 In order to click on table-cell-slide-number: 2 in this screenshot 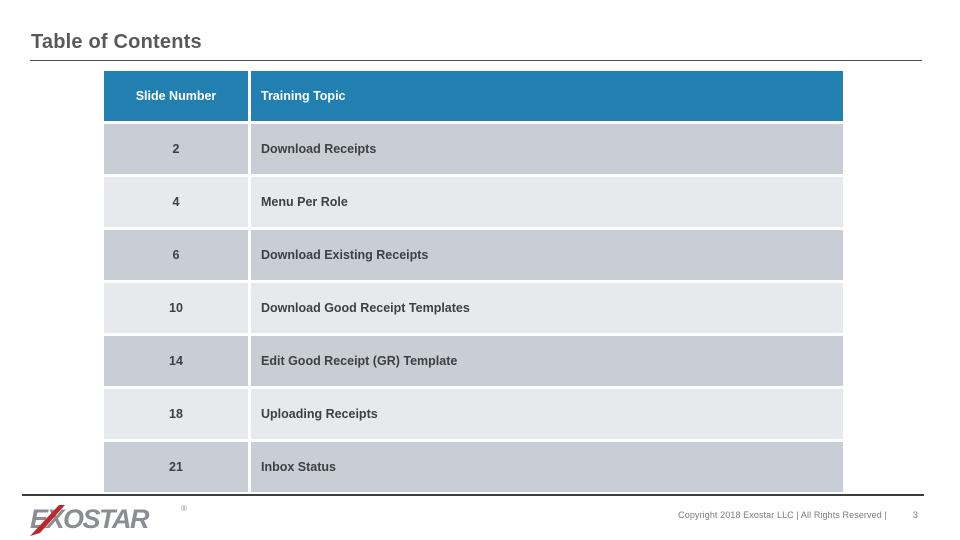, I will do `click(176, 149)`.